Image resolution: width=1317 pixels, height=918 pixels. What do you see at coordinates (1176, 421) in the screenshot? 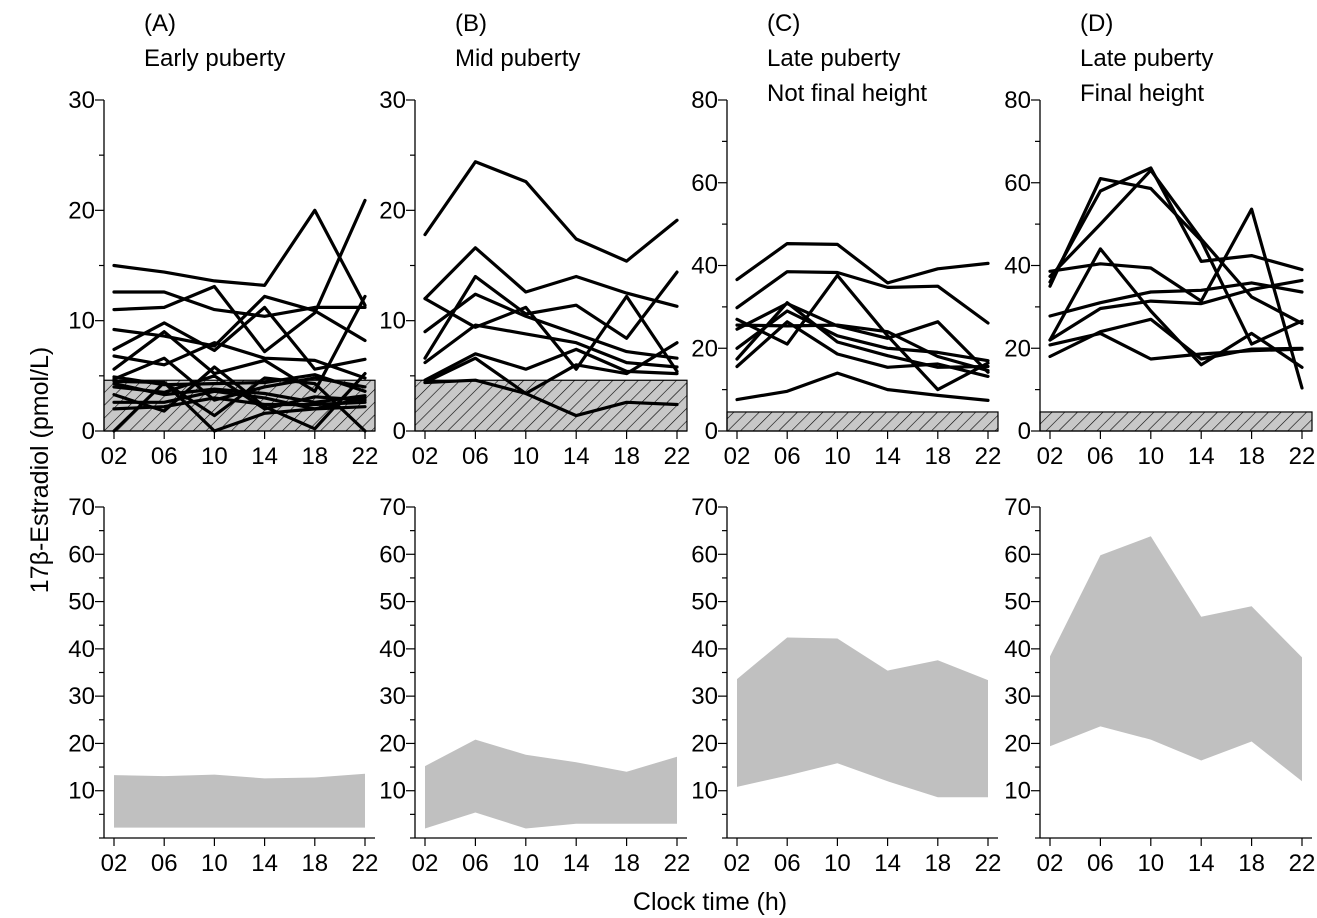
I see `reference-band` at bounding box center [1176, 421].